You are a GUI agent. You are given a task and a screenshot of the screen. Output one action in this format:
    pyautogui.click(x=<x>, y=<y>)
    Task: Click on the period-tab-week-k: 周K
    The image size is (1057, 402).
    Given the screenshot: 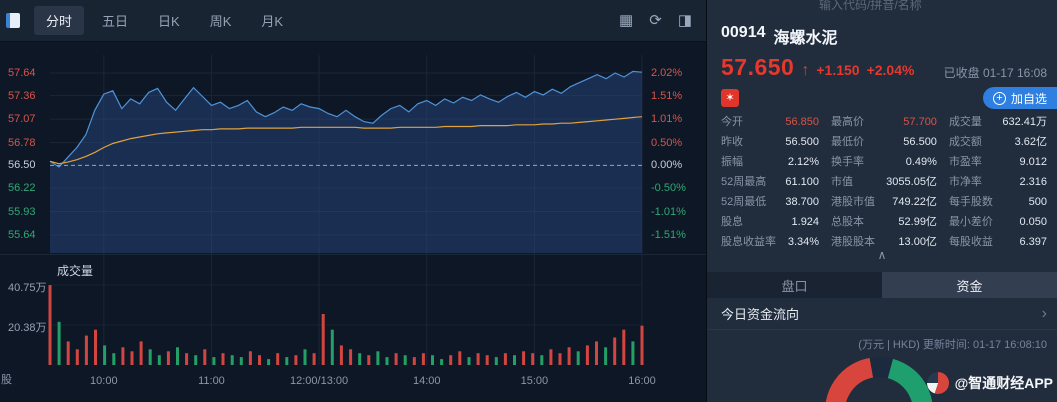 What is the action you would take?
    pyautogui.click(x=220, y=21)
    